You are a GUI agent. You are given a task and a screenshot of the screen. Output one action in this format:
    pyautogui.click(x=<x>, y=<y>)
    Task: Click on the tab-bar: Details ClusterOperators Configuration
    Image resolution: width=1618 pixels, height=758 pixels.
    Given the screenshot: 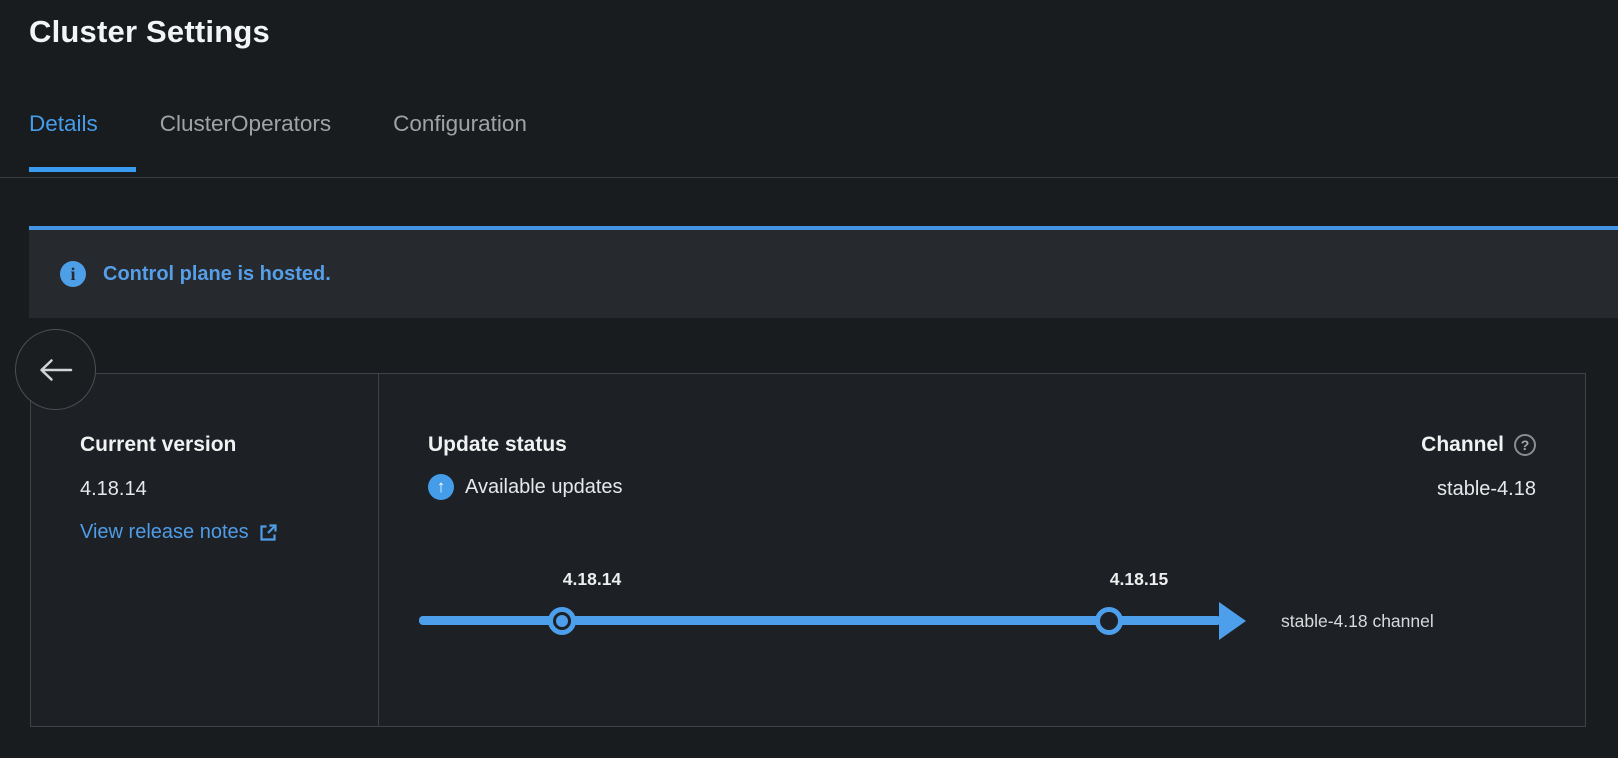 What is the action you would take?
    pyautogui.click(x=278, y=124)
    